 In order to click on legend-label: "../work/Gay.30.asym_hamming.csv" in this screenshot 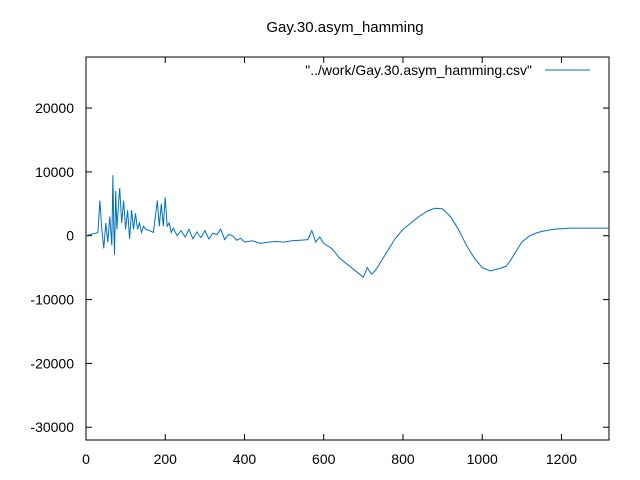, I will do `click(418, 70)`.